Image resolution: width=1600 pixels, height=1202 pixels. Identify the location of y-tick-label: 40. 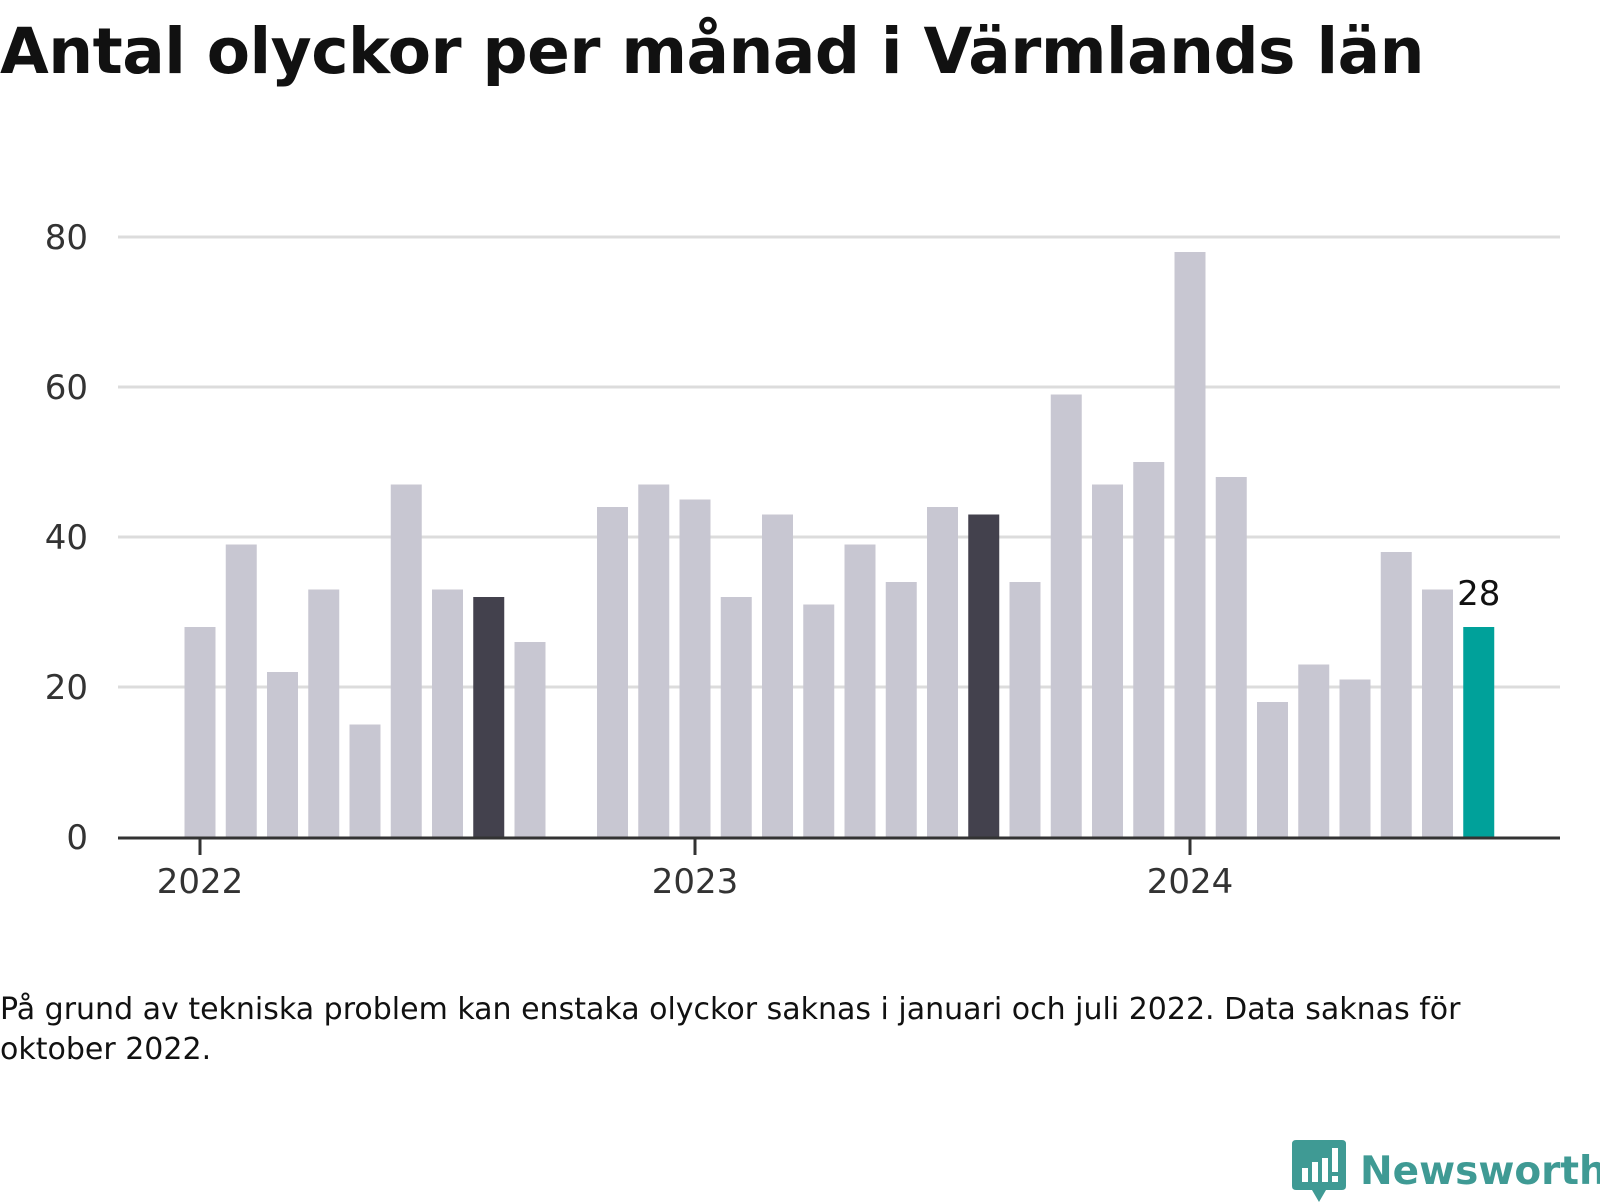
(66, 538).